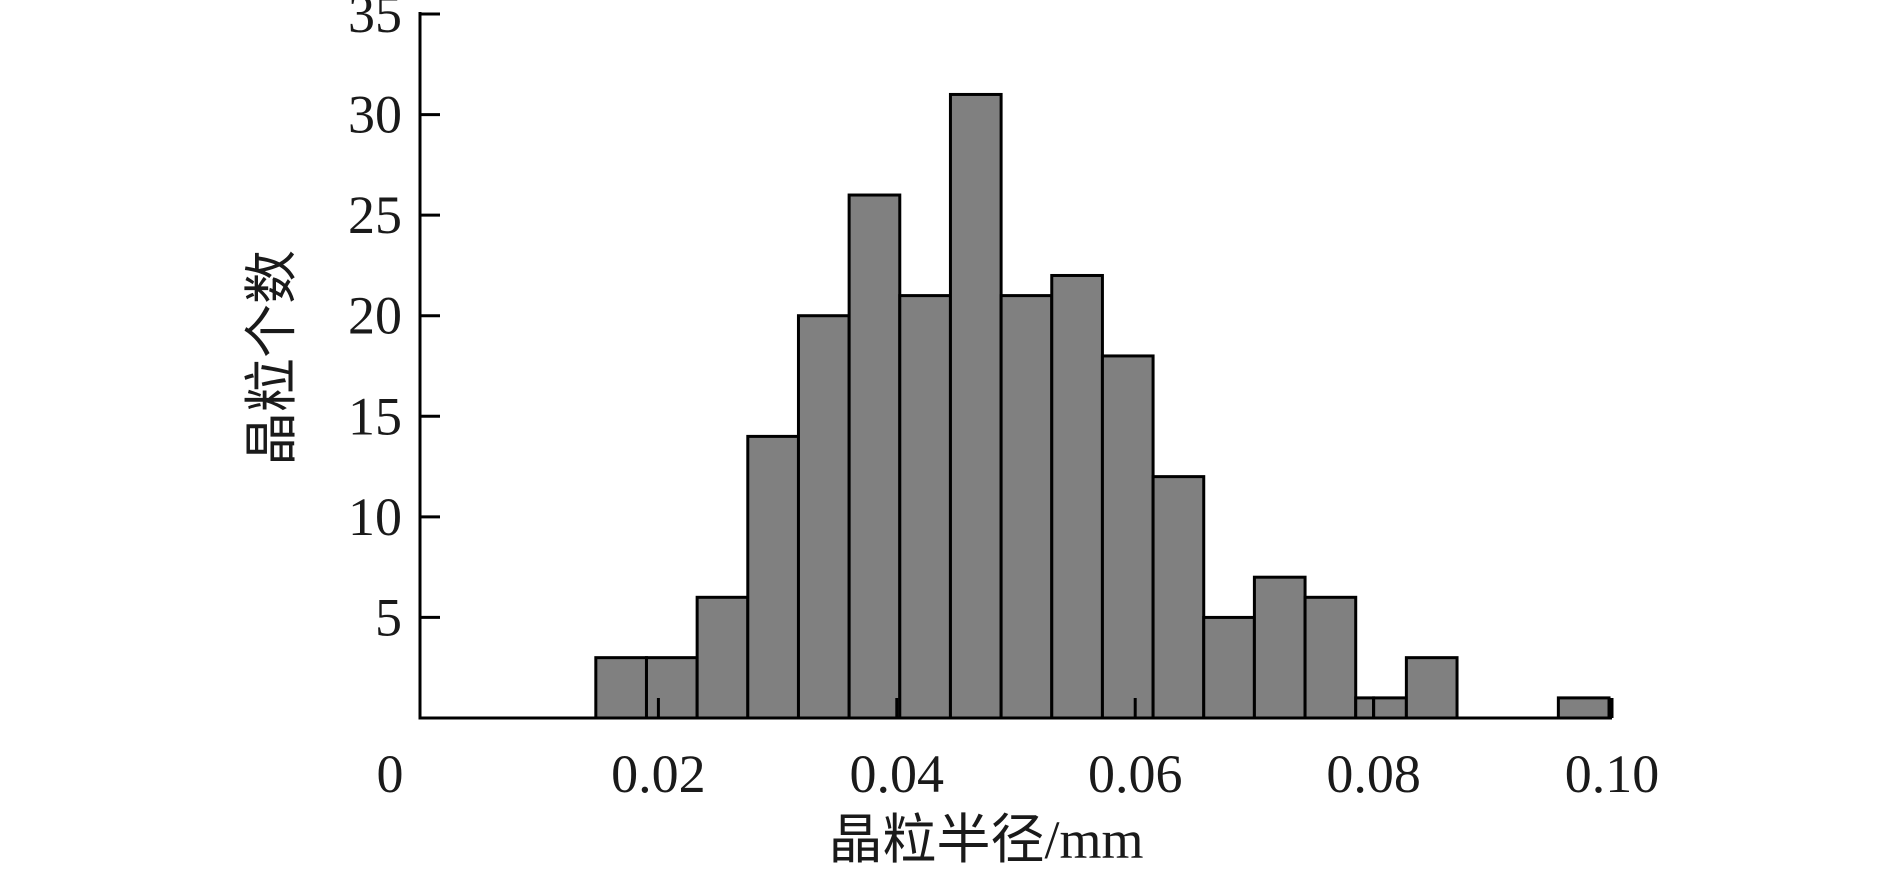 The image size is (1889, 869). Describe the element at coordinates (375, 115) in the screenshot. I see `y-tick-label: 30` at that location.